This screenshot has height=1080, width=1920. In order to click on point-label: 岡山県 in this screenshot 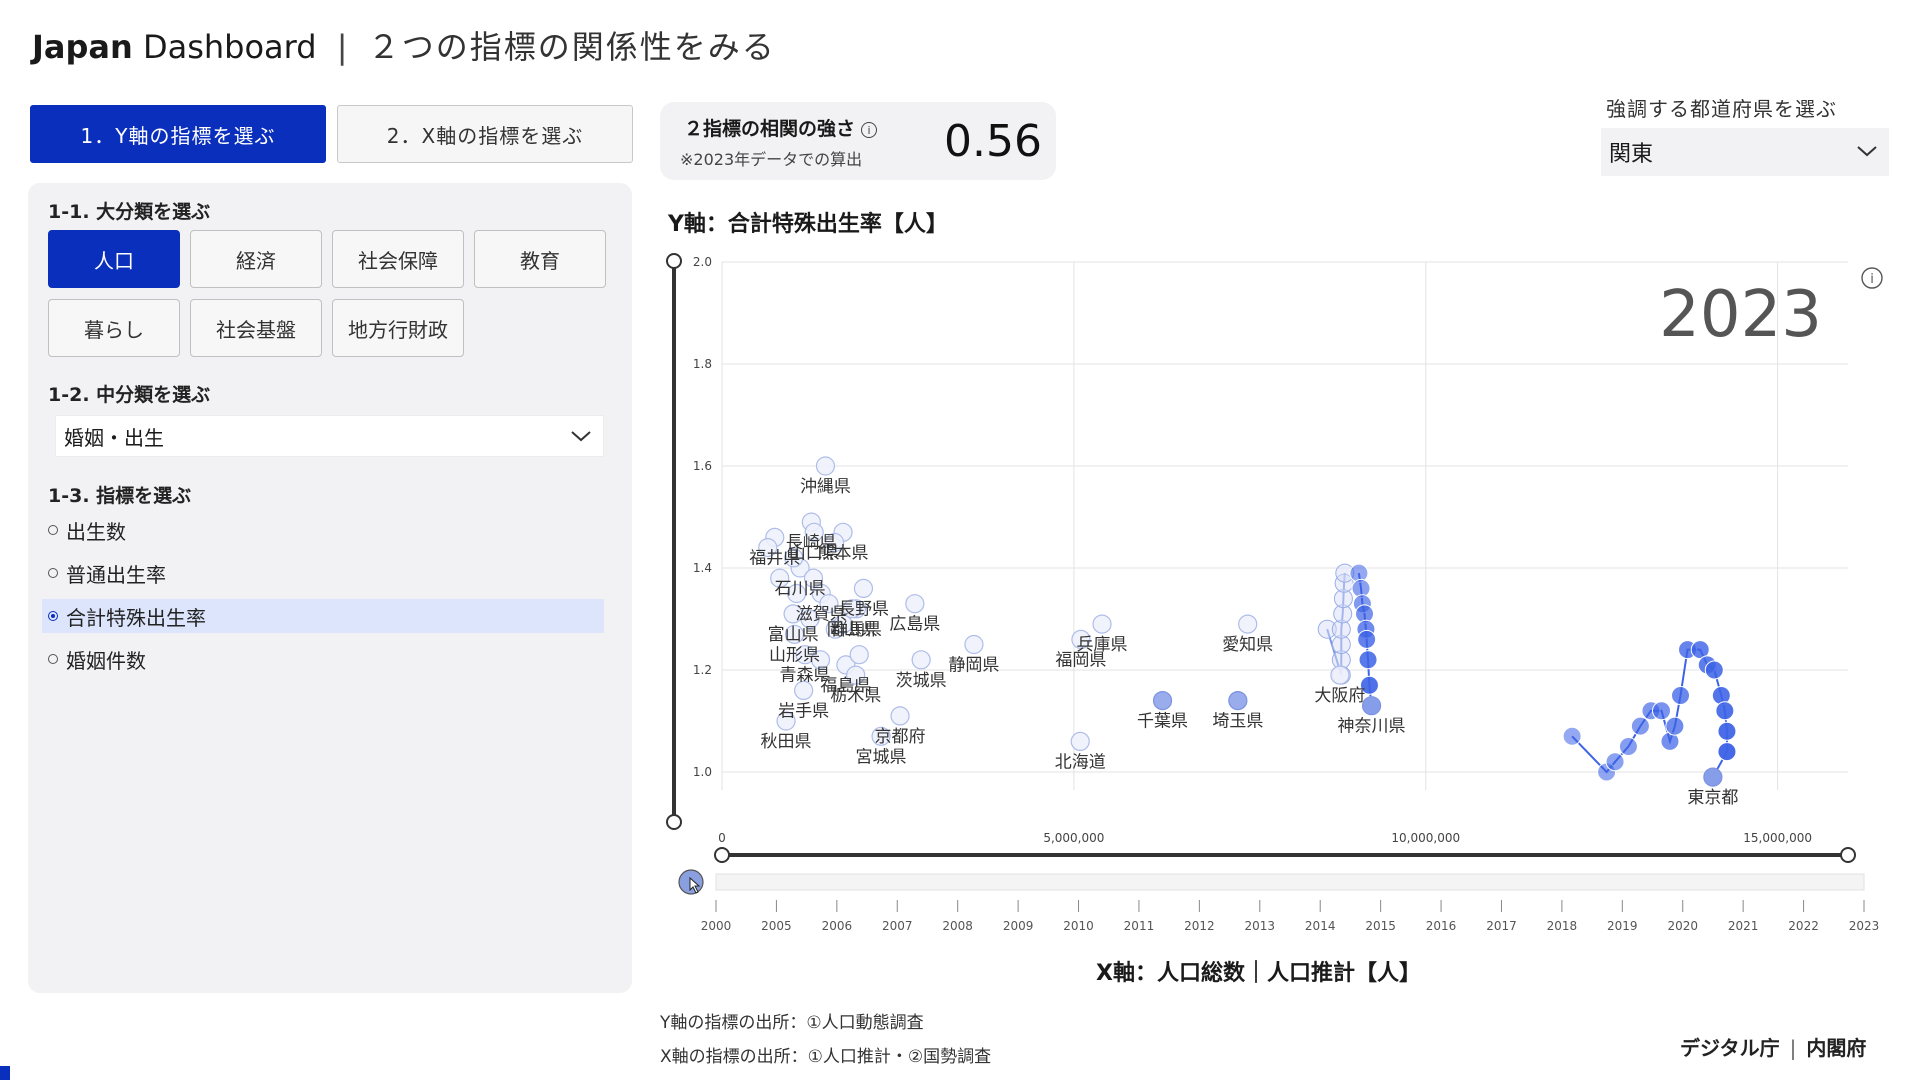, I will do `click(852, 630)`.